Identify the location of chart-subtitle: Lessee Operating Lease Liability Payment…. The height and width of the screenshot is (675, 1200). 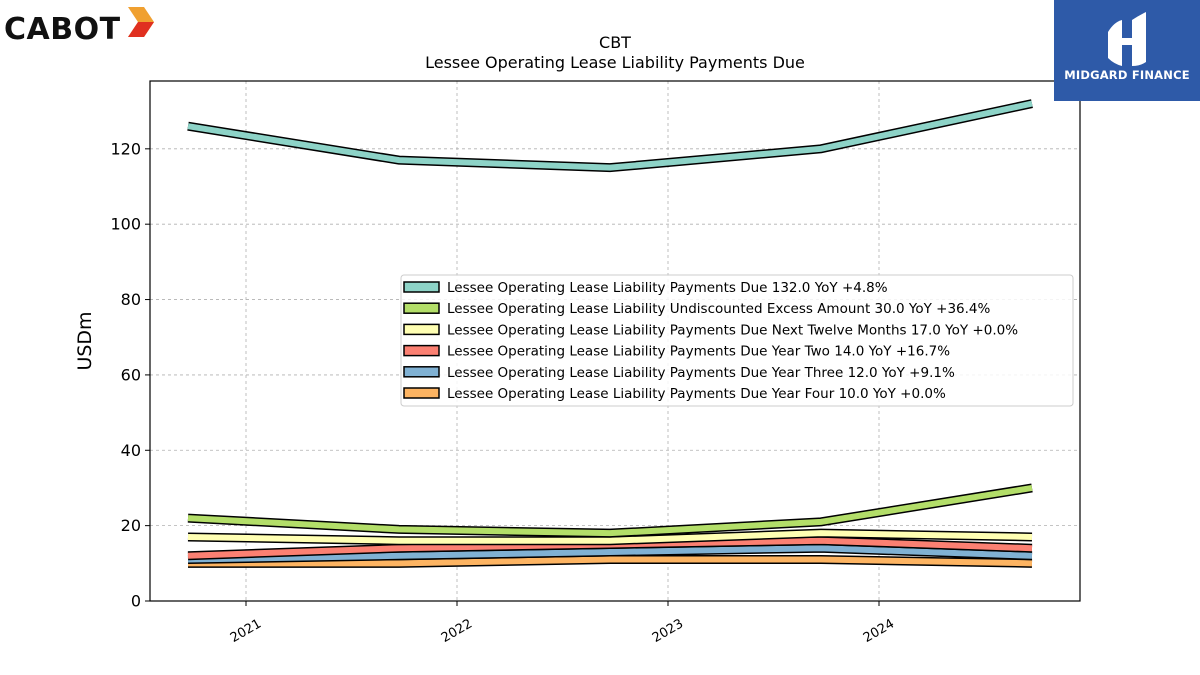
(615, 62).